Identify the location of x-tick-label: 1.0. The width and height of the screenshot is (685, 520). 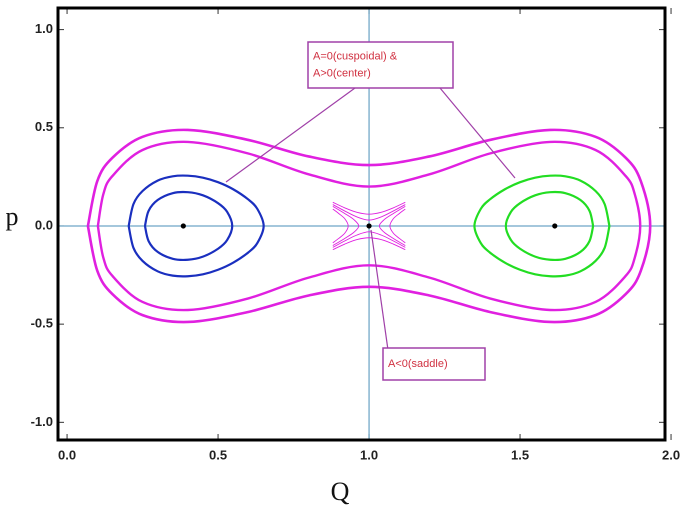
(369, 454).